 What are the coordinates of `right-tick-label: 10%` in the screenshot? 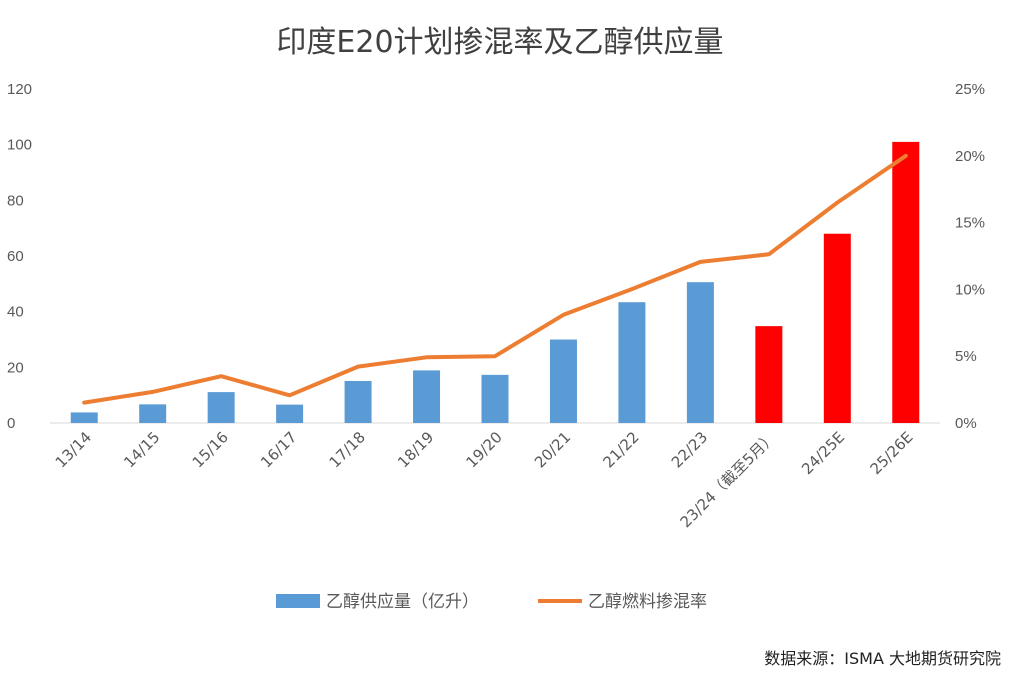 It's located at (970, 289).